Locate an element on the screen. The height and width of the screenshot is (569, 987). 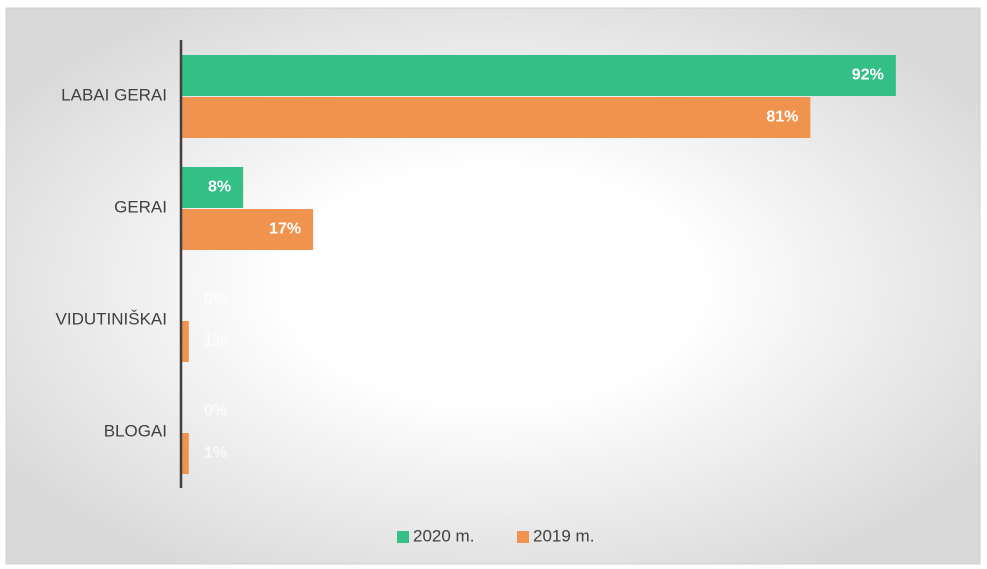
legend-label: 2020 m. is located at coordinates (443, 535).